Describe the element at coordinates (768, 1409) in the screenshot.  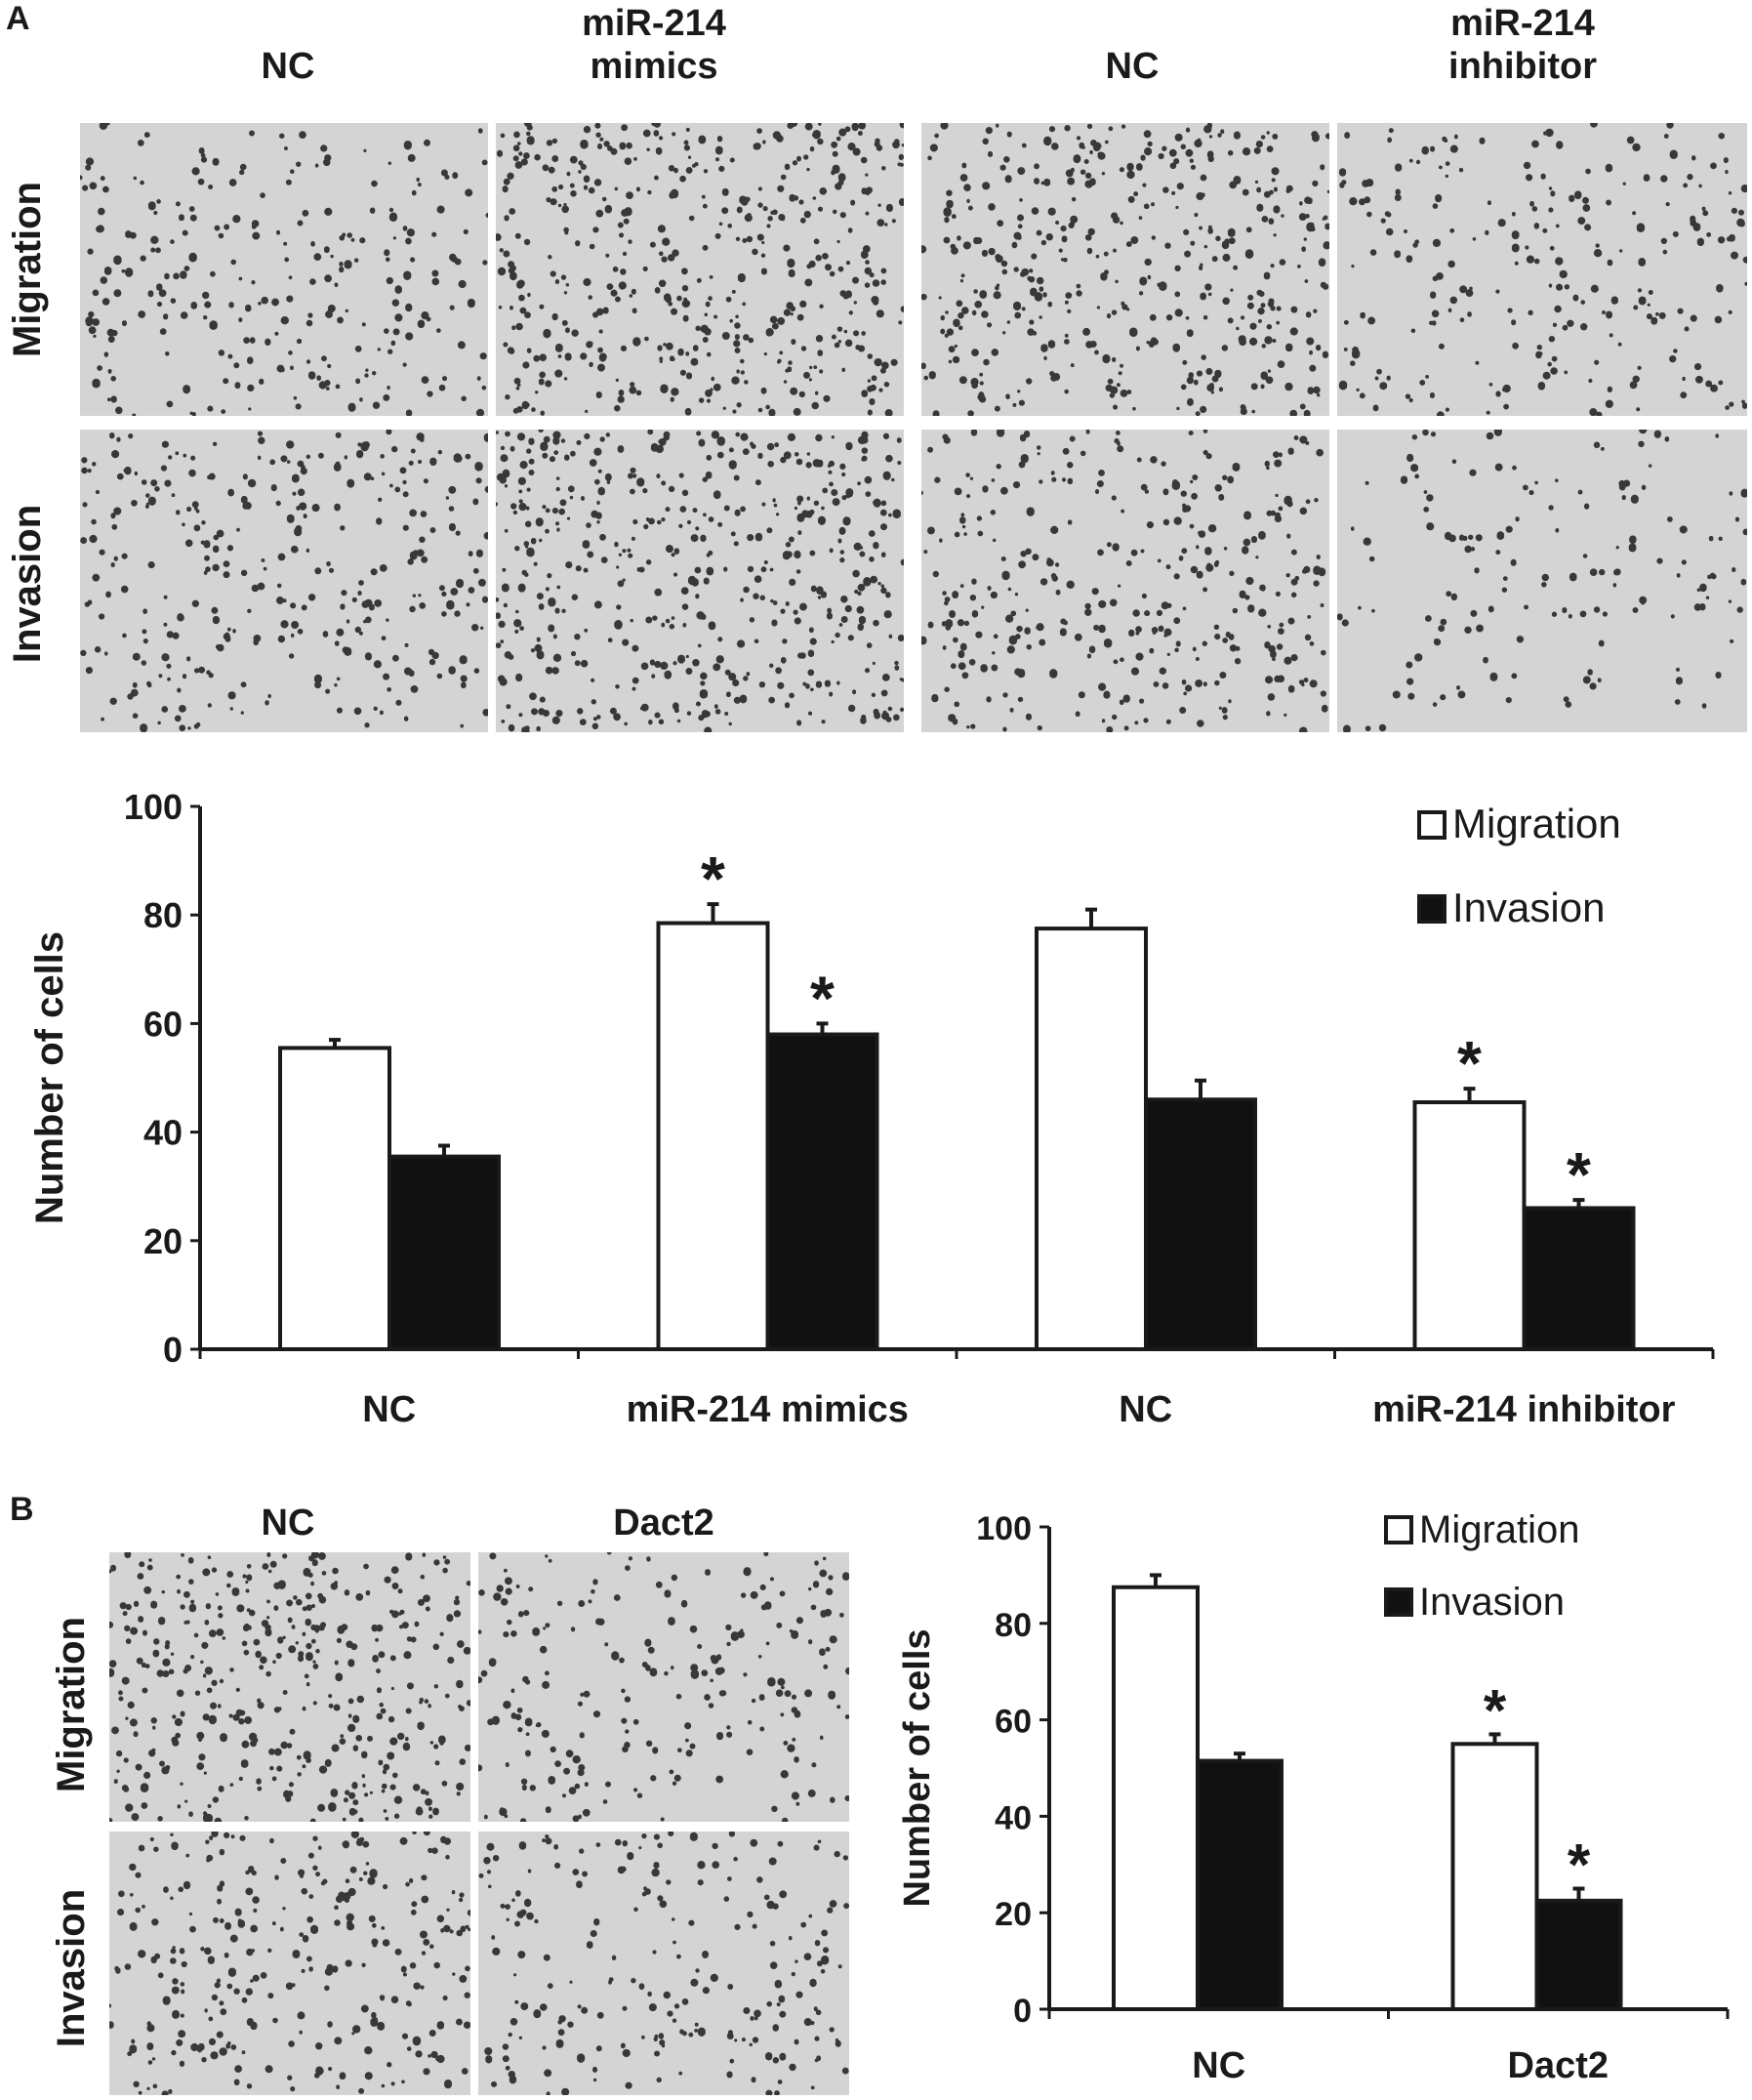
I see `x-category-label: miR-214 mimics` at that location.